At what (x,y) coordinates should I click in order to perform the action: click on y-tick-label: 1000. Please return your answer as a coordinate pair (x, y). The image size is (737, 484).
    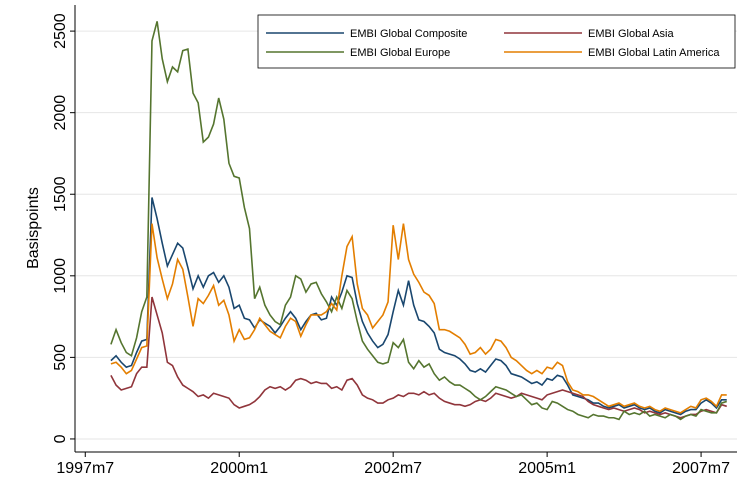
    Looking at the image, I should click on (60, 276).